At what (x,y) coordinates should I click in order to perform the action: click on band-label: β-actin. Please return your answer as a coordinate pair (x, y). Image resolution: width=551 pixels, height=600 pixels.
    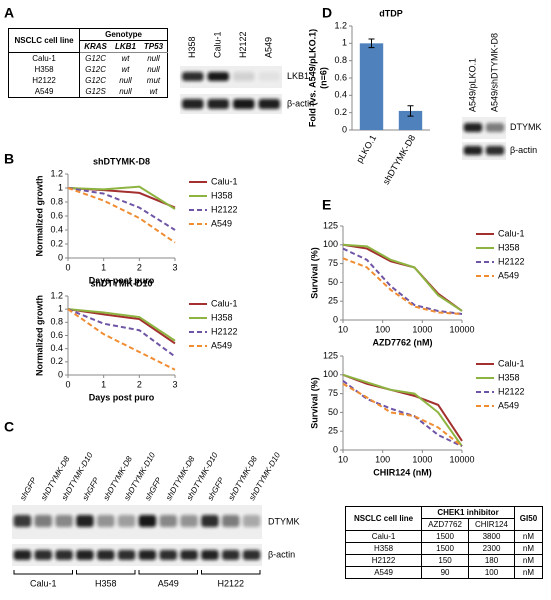
    Looking at the image, I should click on (281, 554).